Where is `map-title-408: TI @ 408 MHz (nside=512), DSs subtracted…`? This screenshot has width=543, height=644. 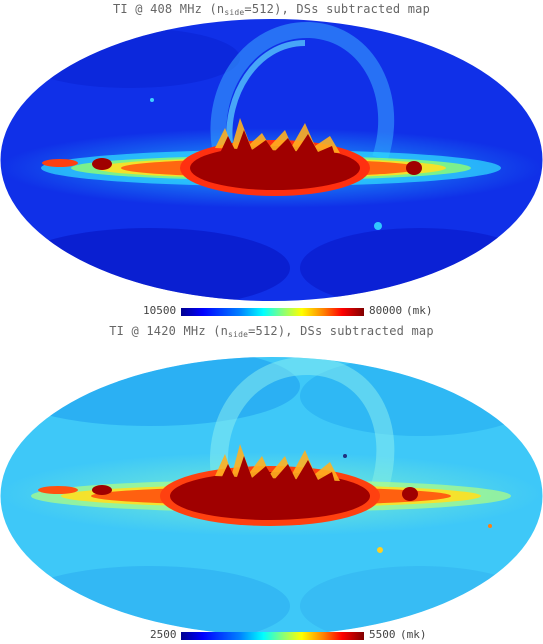
map-title-408: TI @ 408 MHz (nside=512), DSs subtracted… is located at coordinates (271, 9).